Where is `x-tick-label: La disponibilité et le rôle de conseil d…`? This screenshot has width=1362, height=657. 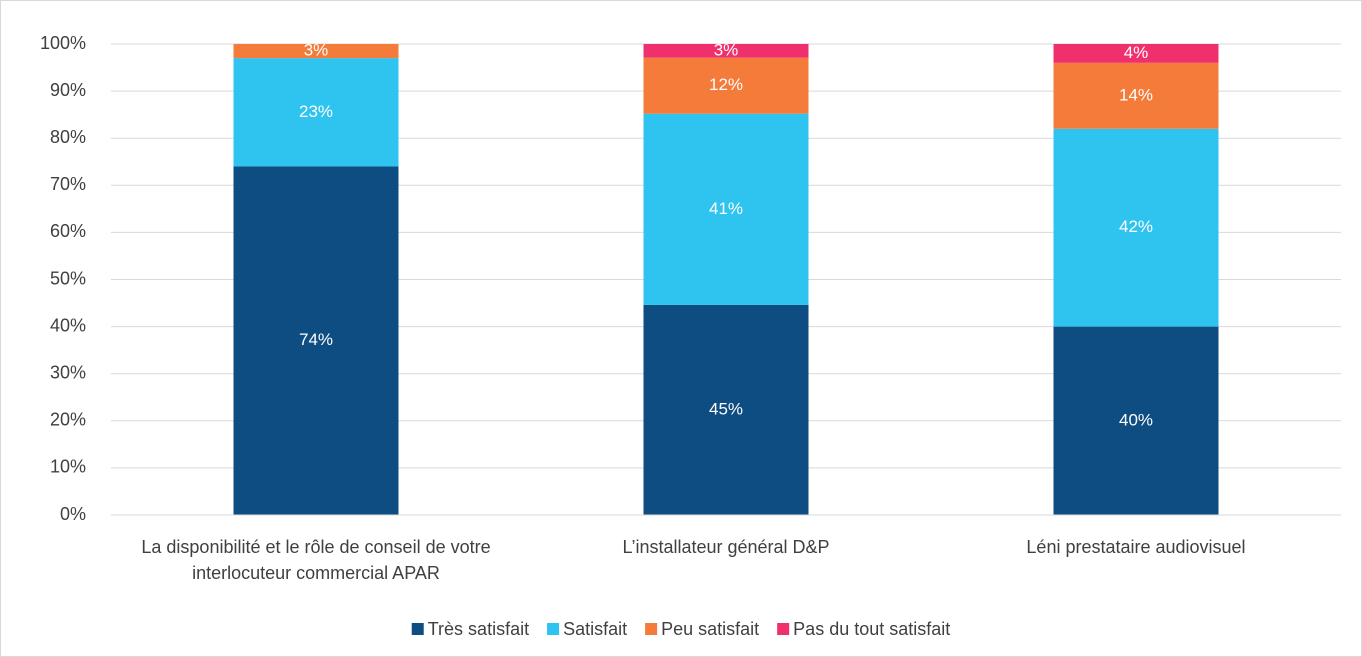
x-tick-label: La disponibilité et le rôle de conseil d… is located at coordinates (316, 560).